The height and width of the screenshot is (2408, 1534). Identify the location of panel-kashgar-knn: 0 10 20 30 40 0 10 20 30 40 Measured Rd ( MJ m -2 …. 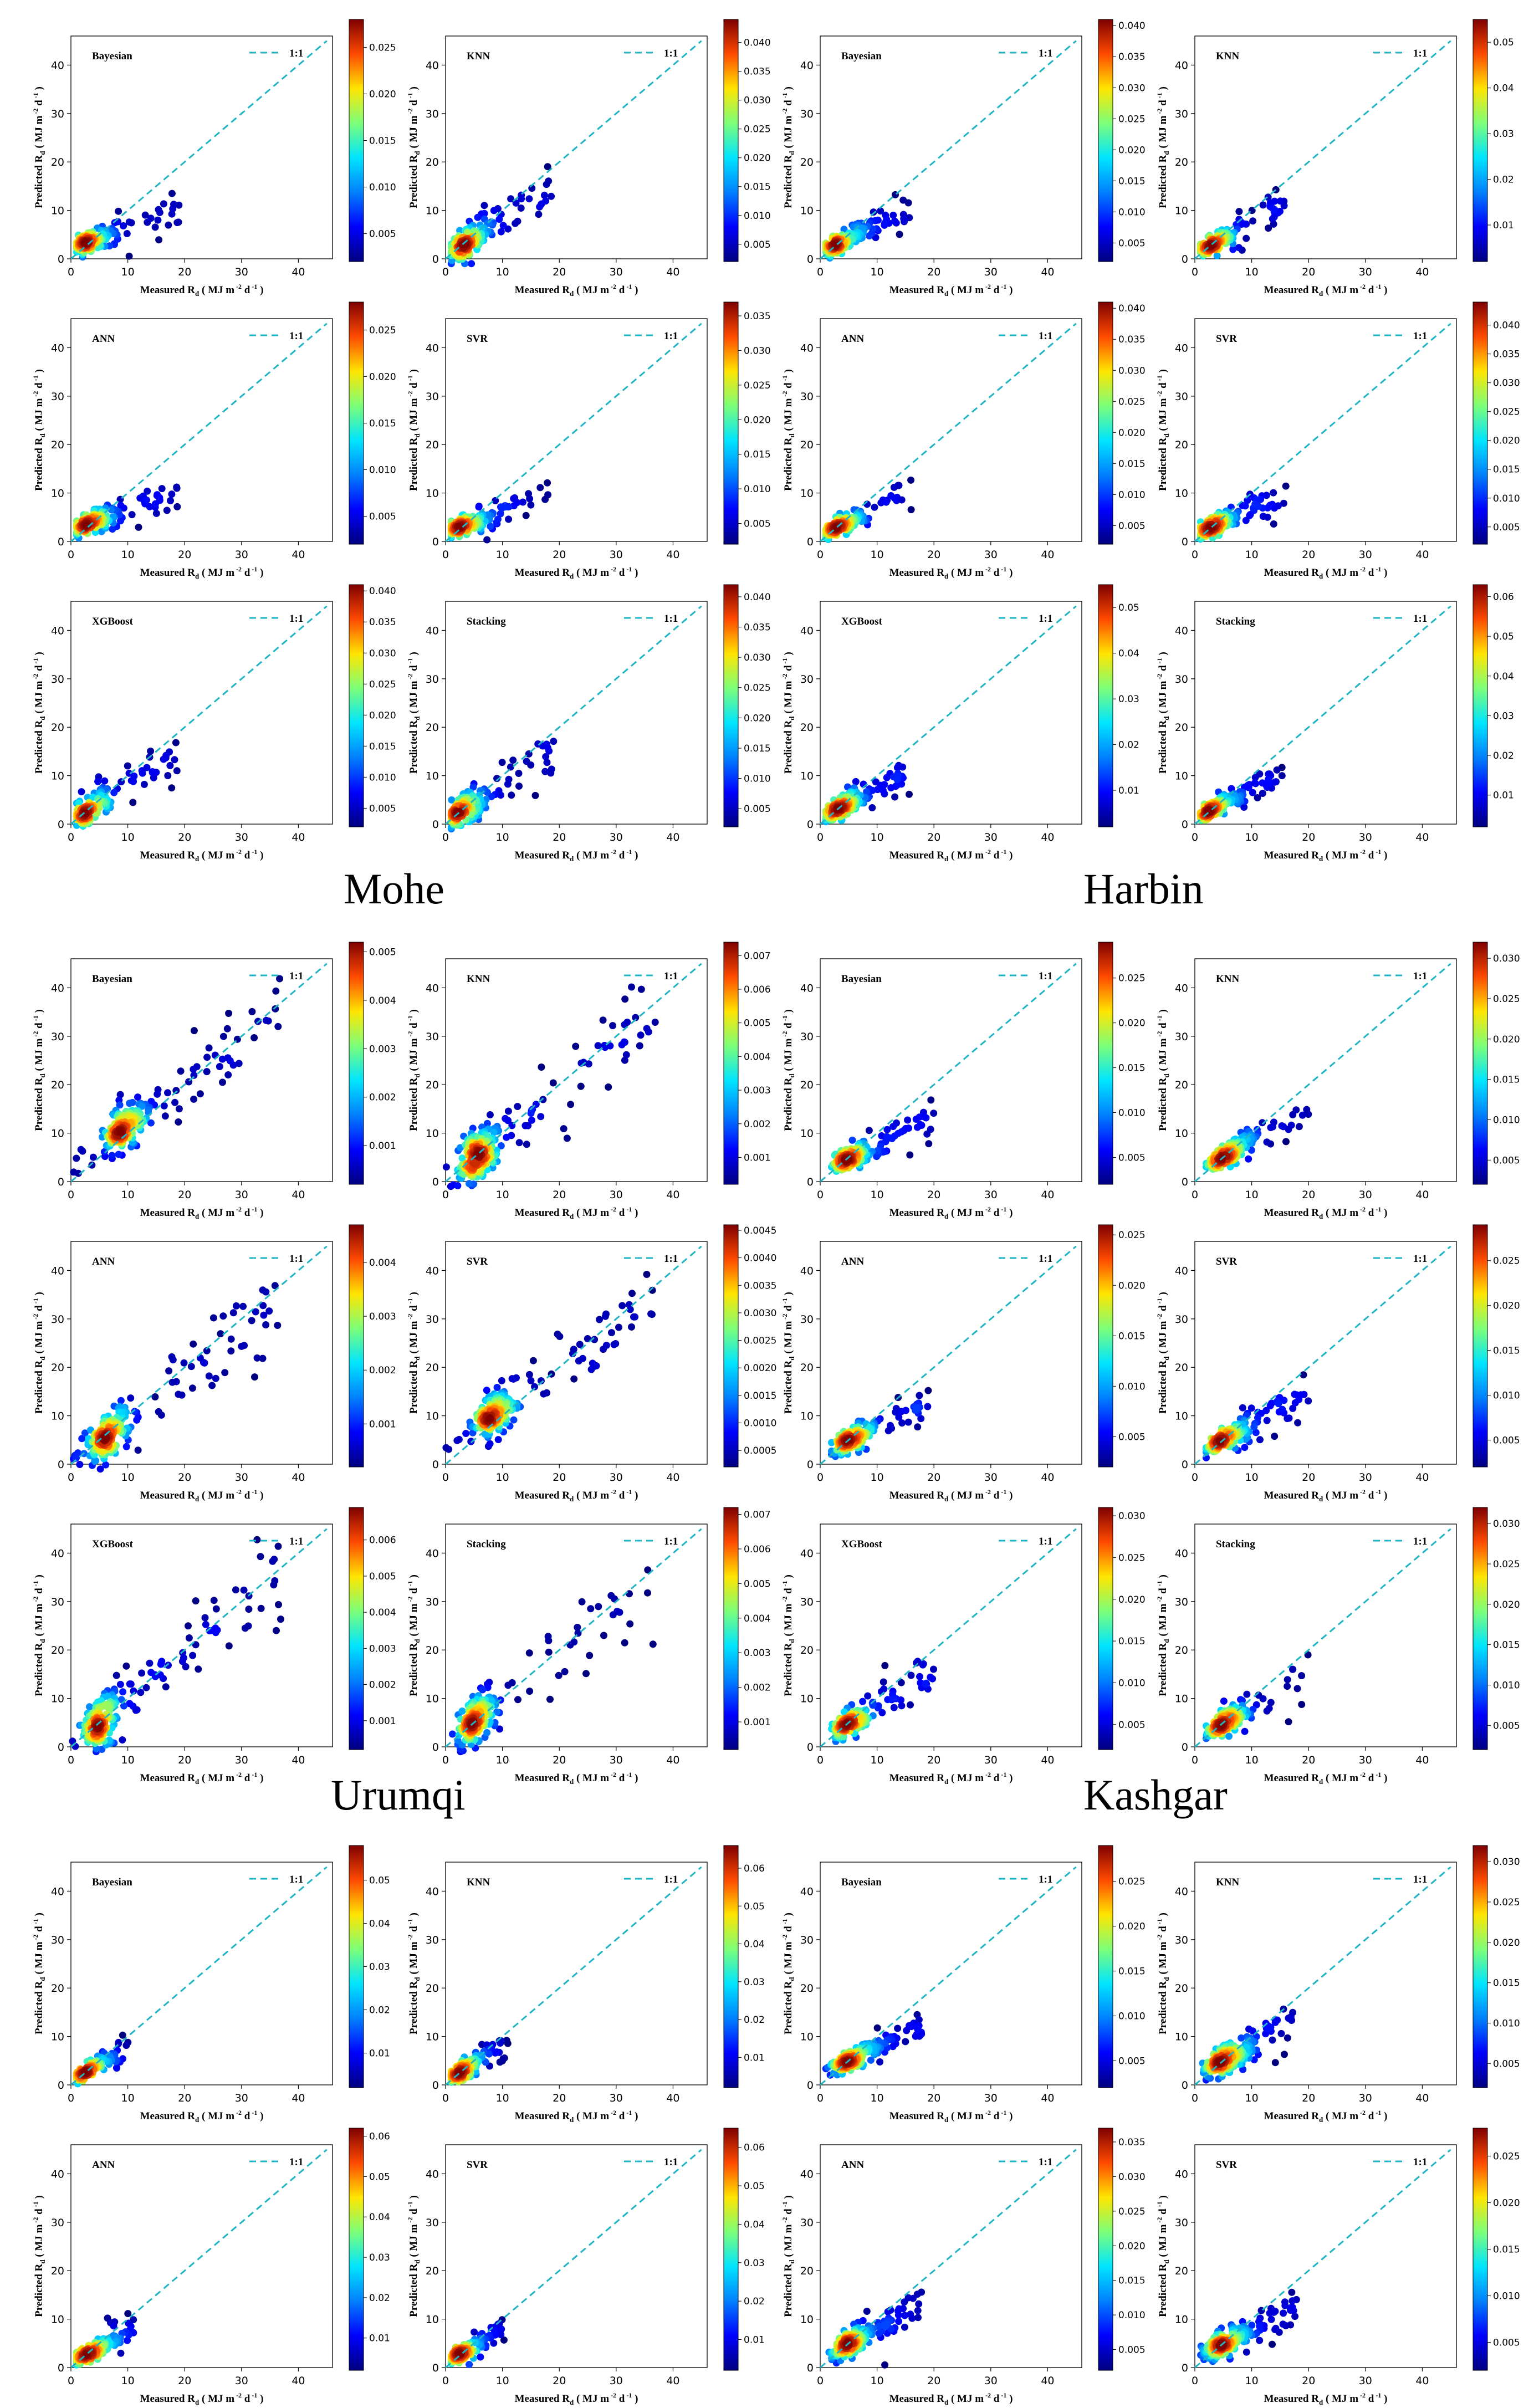
(1324, 1078).